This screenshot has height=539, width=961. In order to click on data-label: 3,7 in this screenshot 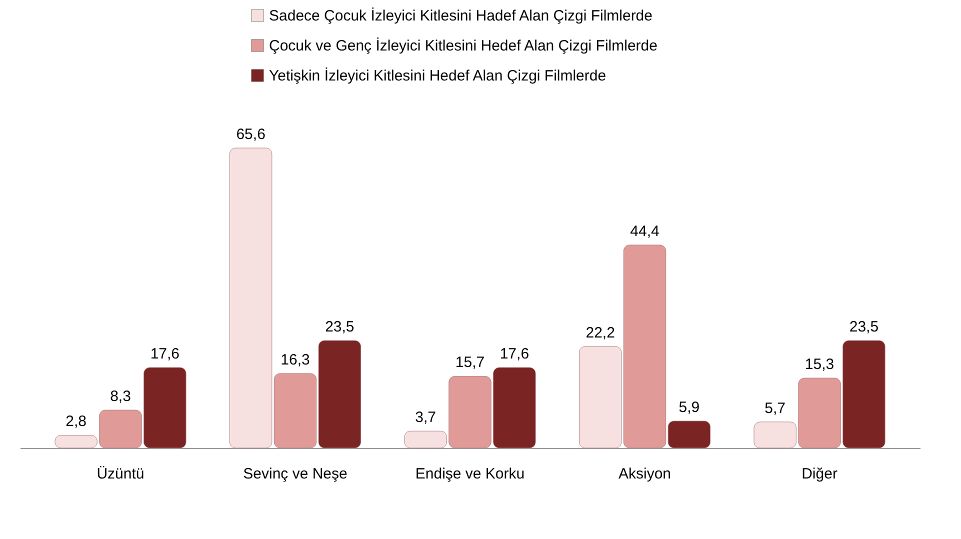, I will do `click(425, 417)`.